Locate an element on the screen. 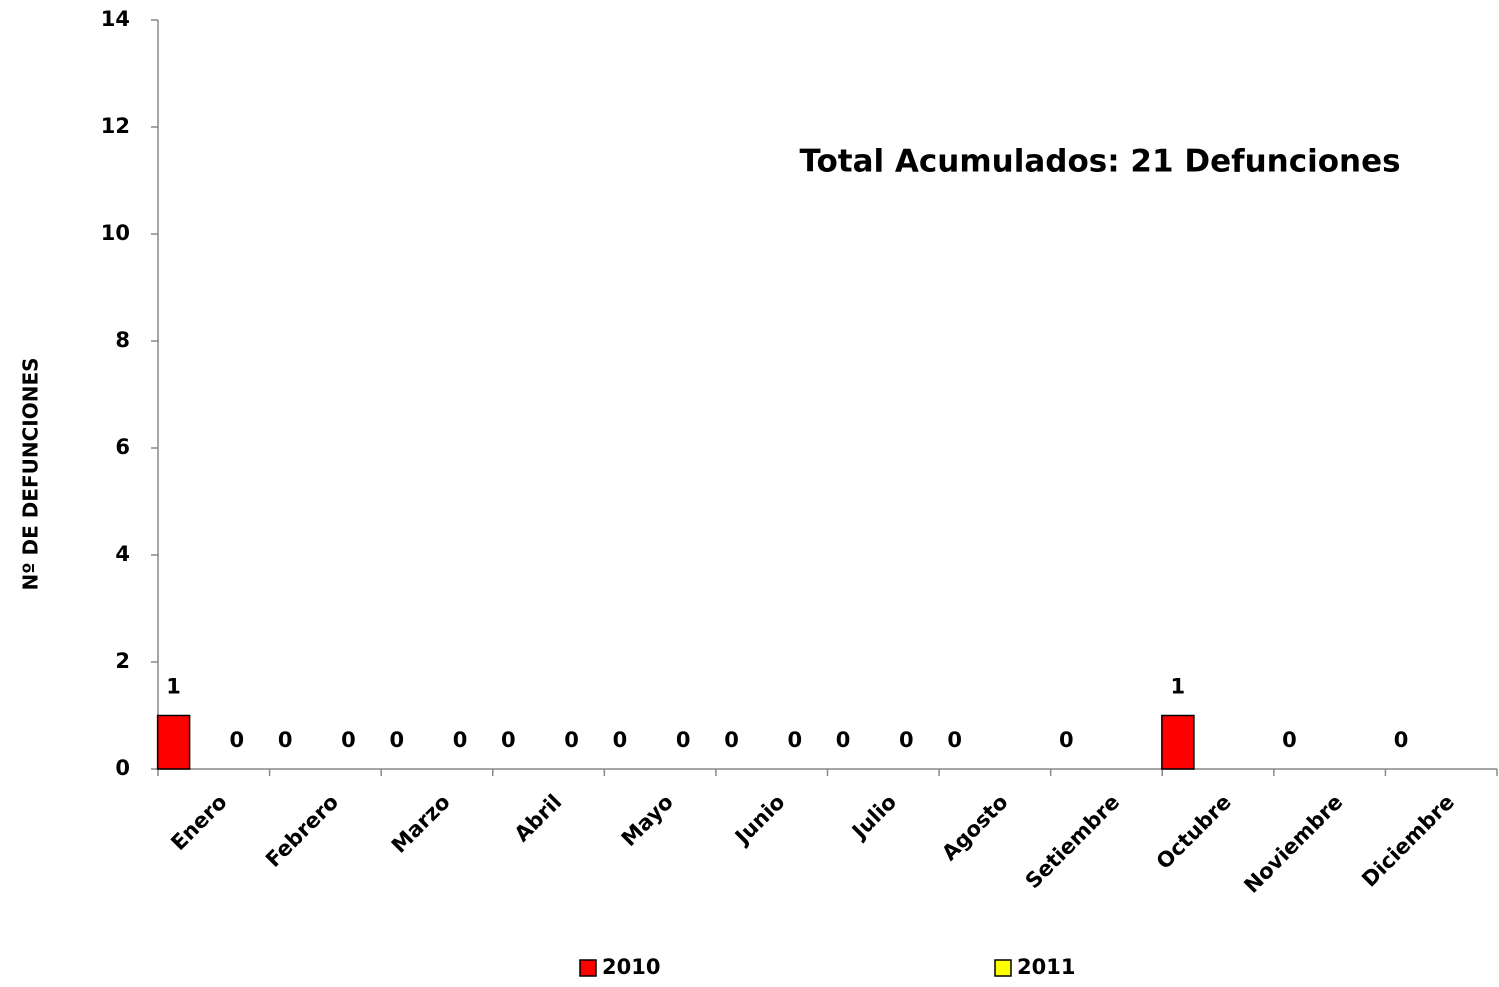  y-tick-label: 12 is located at coordinates (115, 126).